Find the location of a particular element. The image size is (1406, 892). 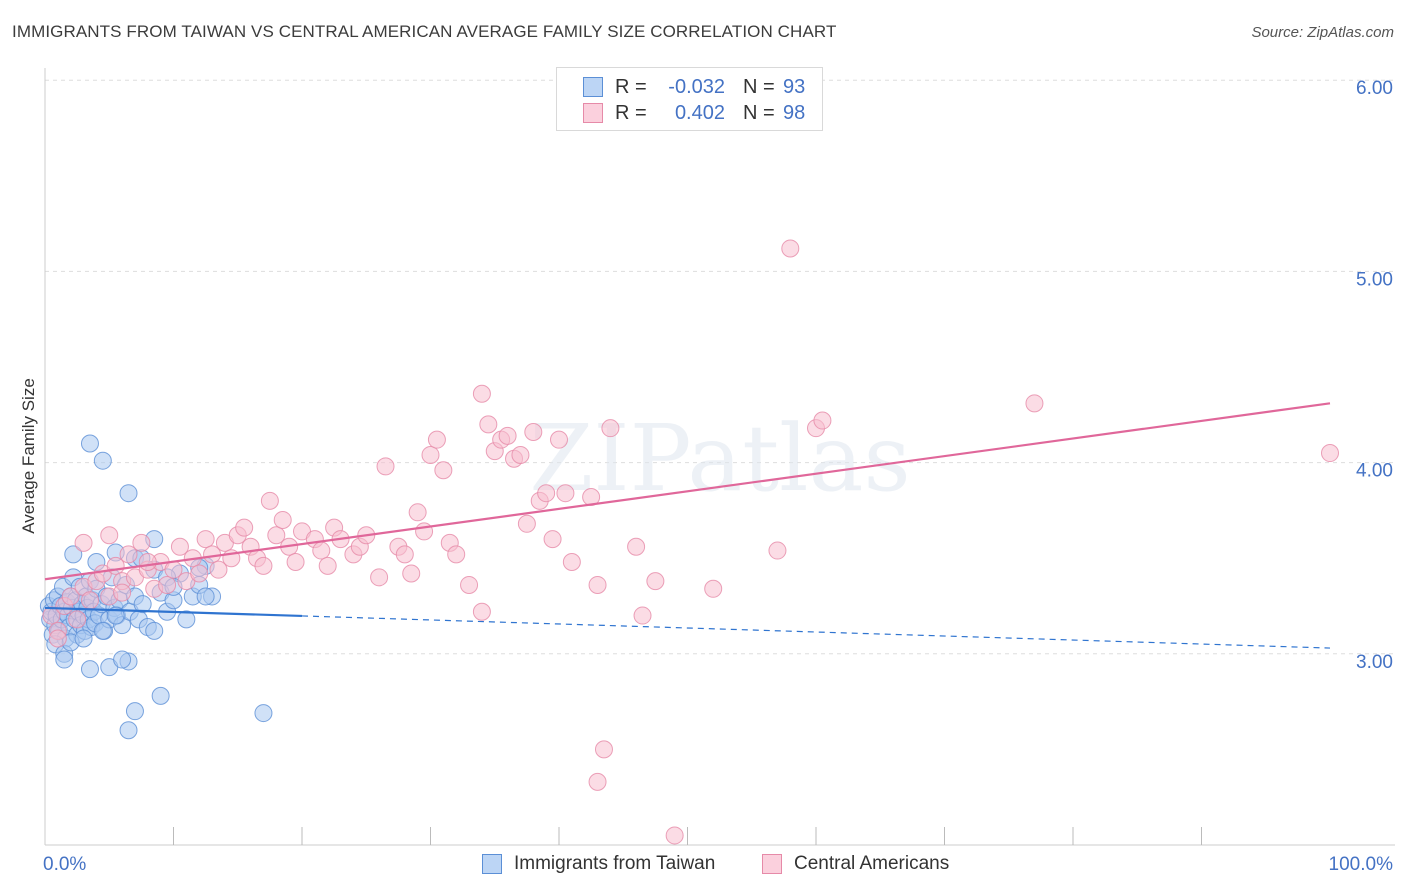

taiwan-trend-line-dashed is located at coordinates (816, 632).